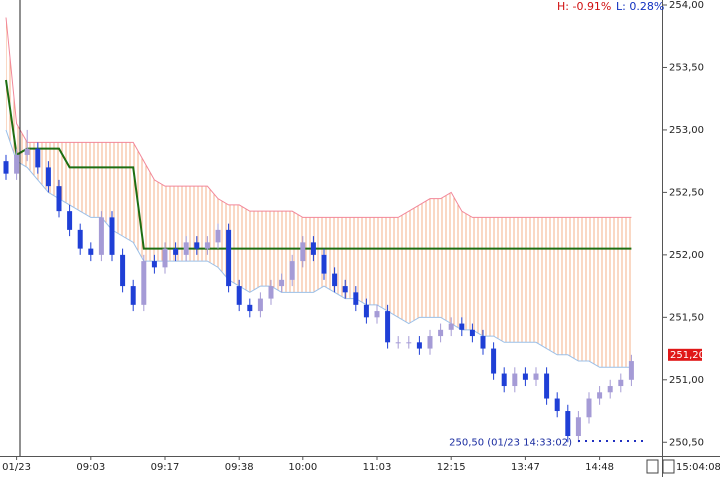  I want to click on y-tick-label: 252,00, so click(686, 255).